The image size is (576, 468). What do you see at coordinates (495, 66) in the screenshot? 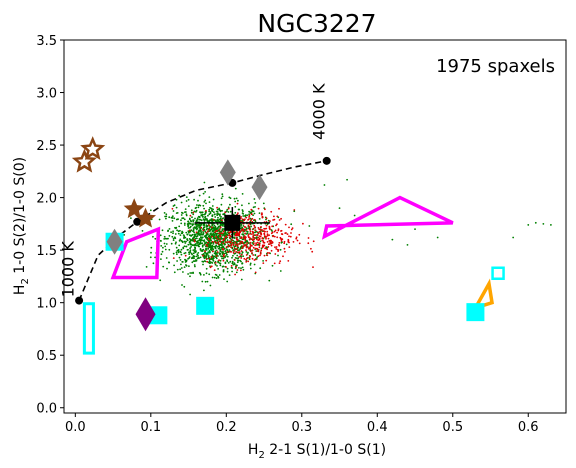
I see `spaxel-count-label: 1975 spaxels` at bounding box center [495, 66].